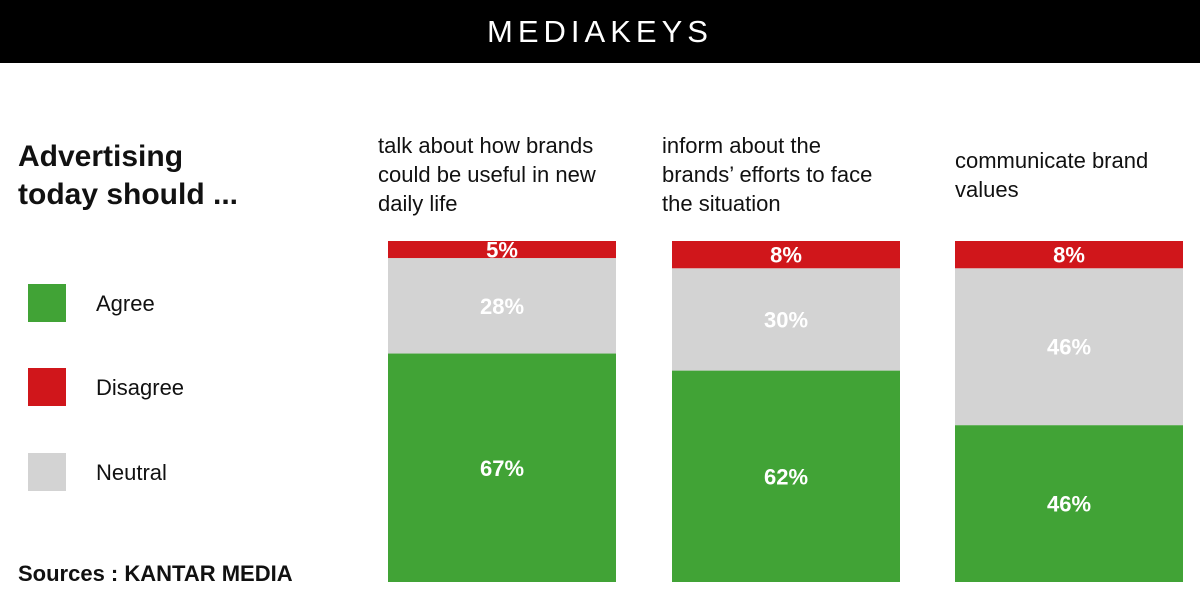 The width and height of the screenshot is (1200, 600). I want to click on category-label-3: communicate brand values, so click(1077, 175).